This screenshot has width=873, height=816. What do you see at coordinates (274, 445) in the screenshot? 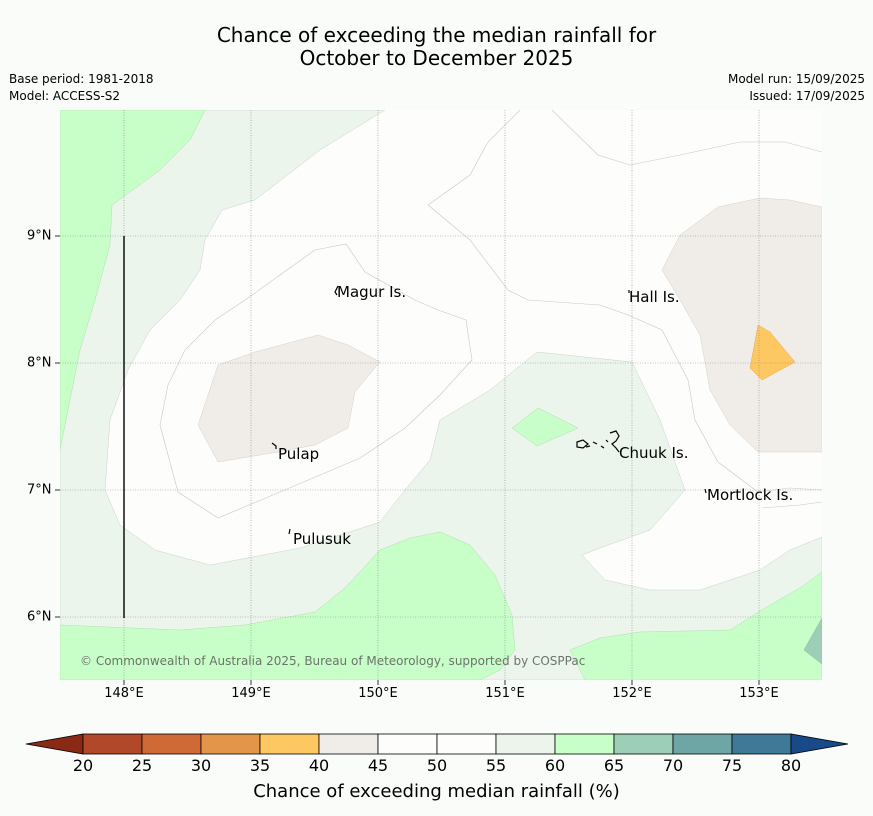
I see `island-pulap` at bounding box center [274, 445].